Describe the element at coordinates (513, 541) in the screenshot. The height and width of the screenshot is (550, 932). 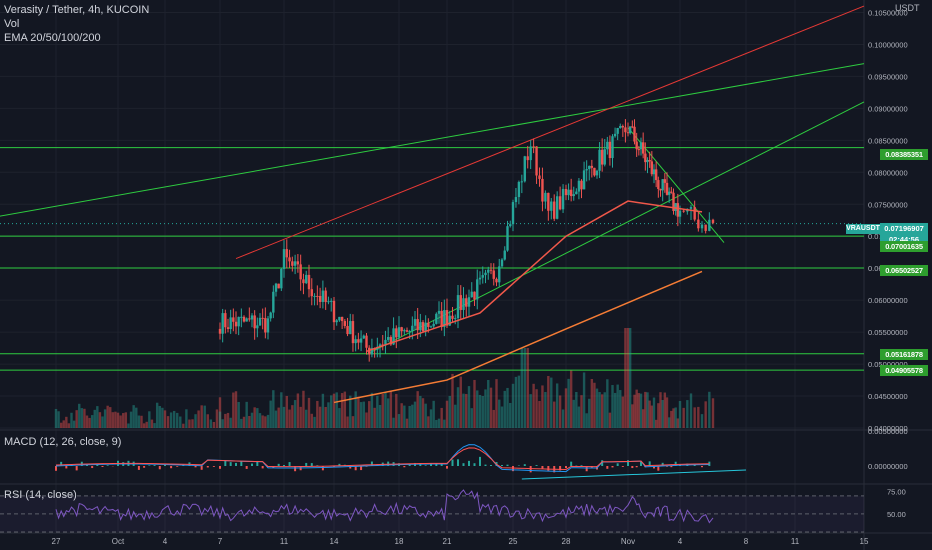
I see `time-tick-label: 25` at that location.